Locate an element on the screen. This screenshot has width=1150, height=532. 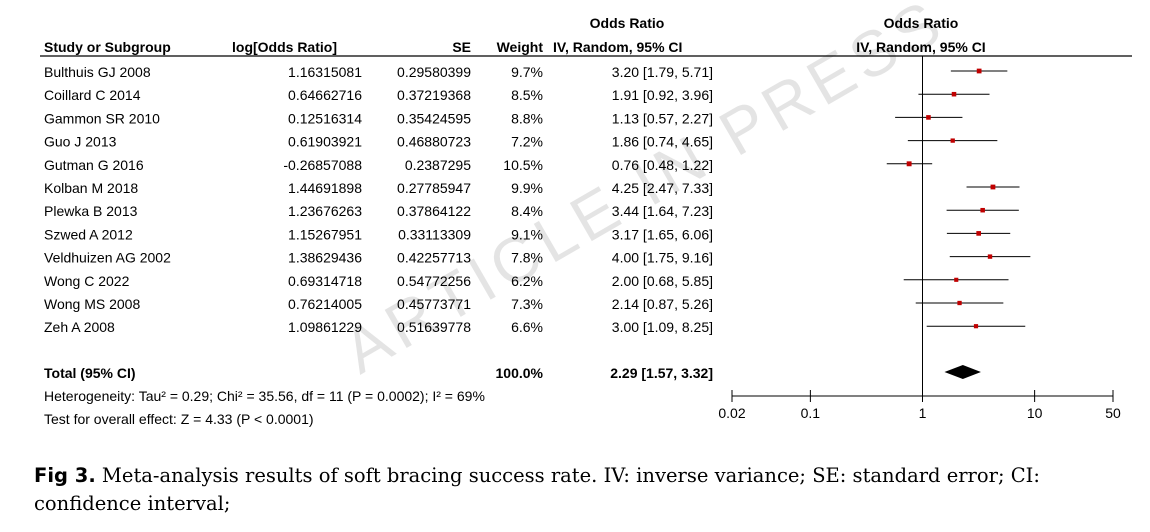
study-name: Bulthuis GJ 2008 is located at coordinates (97, 72).